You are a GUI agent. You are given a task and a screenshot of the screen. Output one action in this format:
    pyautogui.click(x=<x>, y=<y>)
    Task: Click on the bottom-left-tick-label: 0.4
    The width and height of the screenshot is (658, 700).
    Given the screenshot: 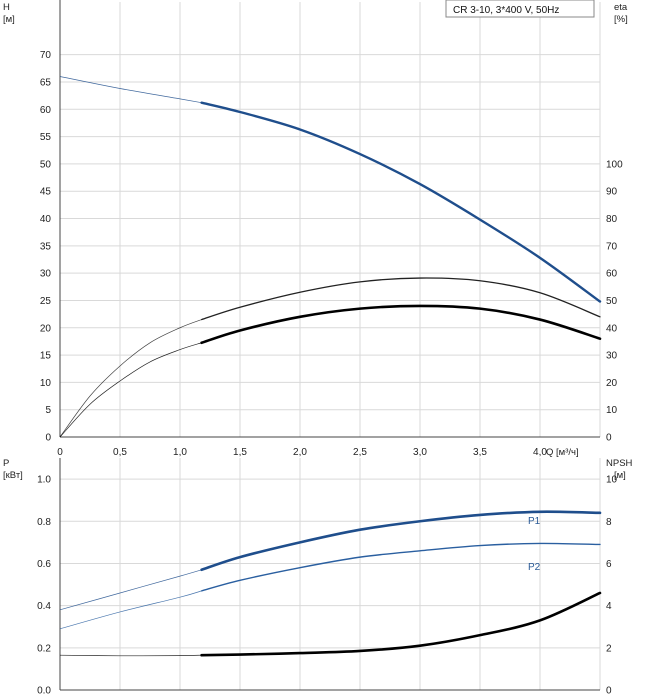 What is the action you would take?
    pyautogui.click(x=44, y=606)
    